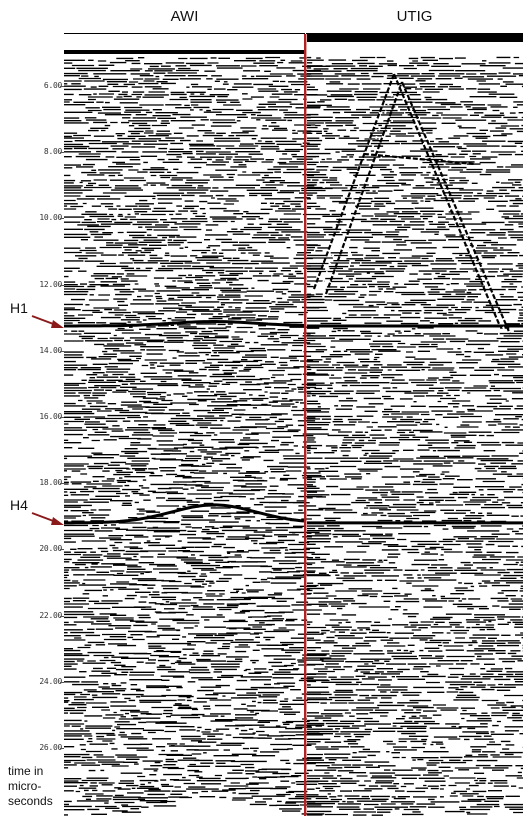  I want to click on awi-top-border, so click(184, 33).